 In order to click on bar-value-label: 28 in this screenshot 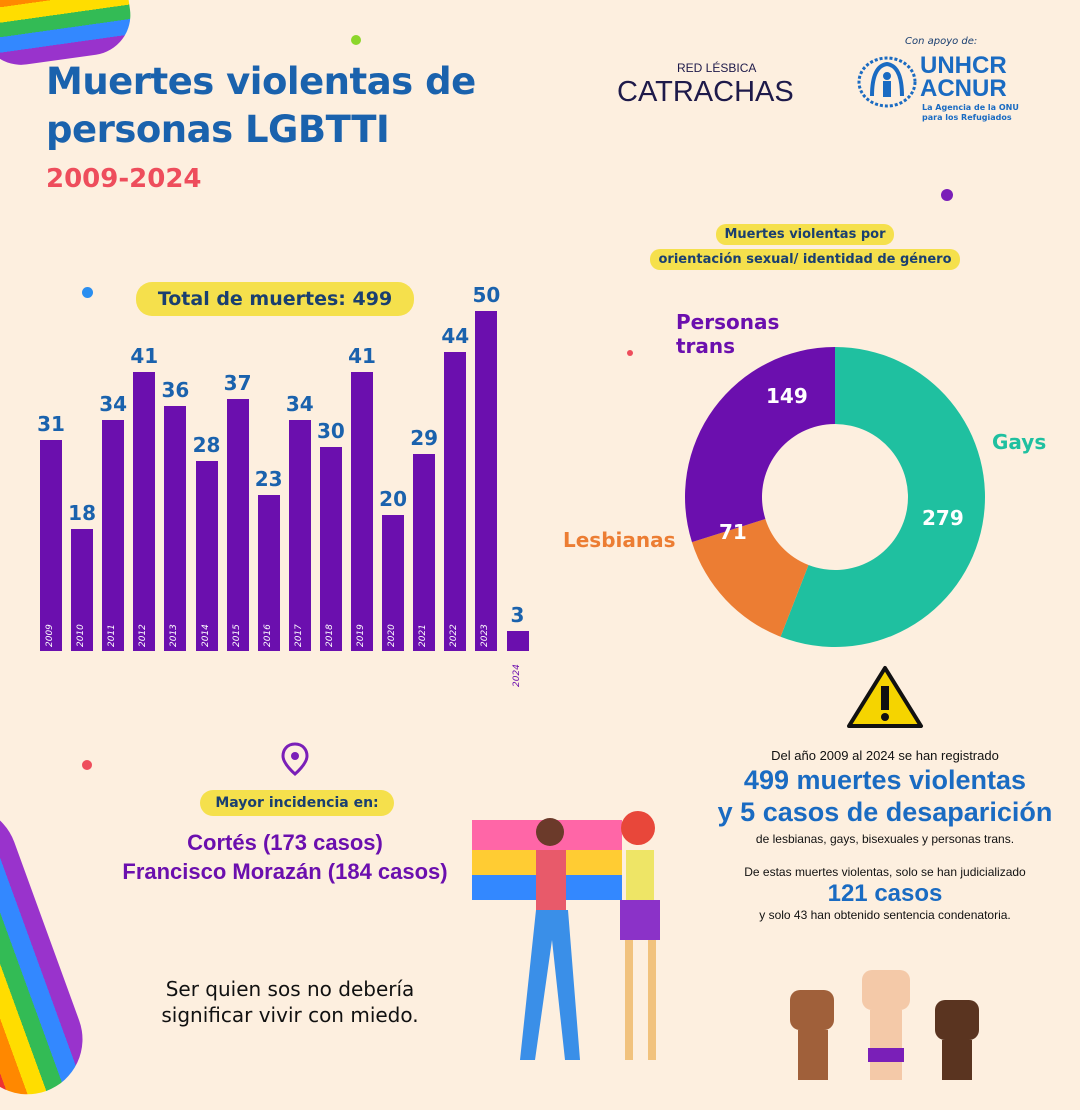, I will do `click(206, 444)`.